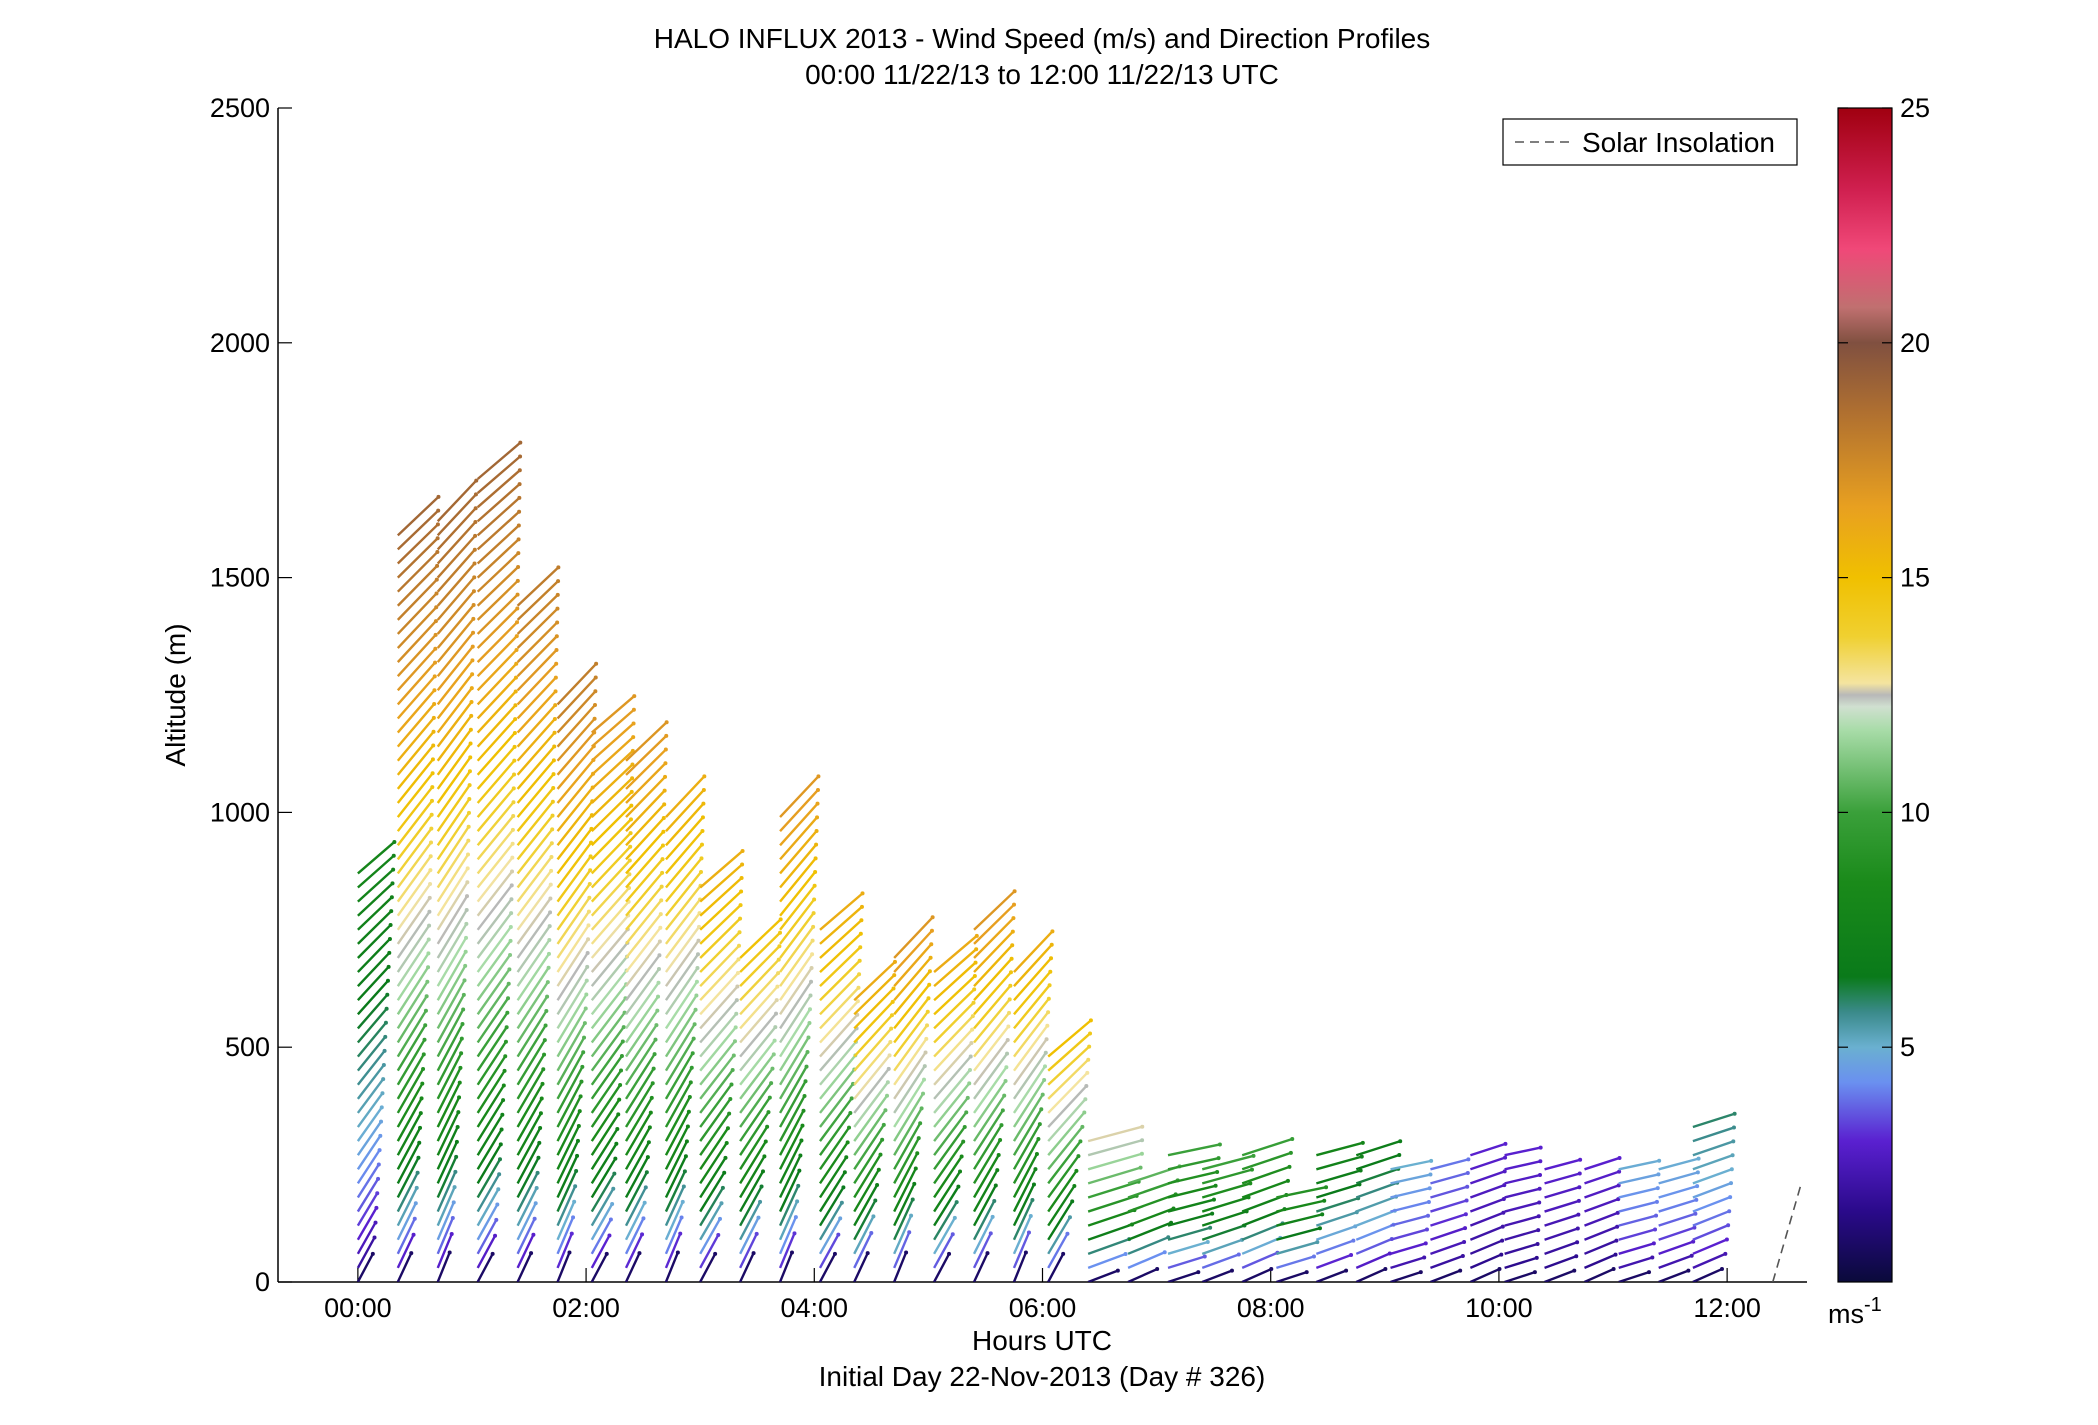 This screenshot has height=1425, width=2098. I want to click on legend: Solar Insolation, so click(1650, 142).